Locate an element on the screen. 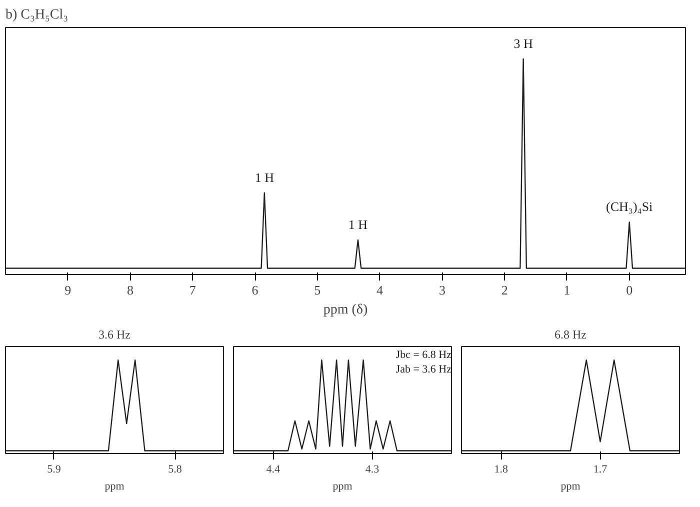 Image resolution: width=700 pixels, height=507 pixels. x-tick-label: 6 is located at coordinates (255, 290).